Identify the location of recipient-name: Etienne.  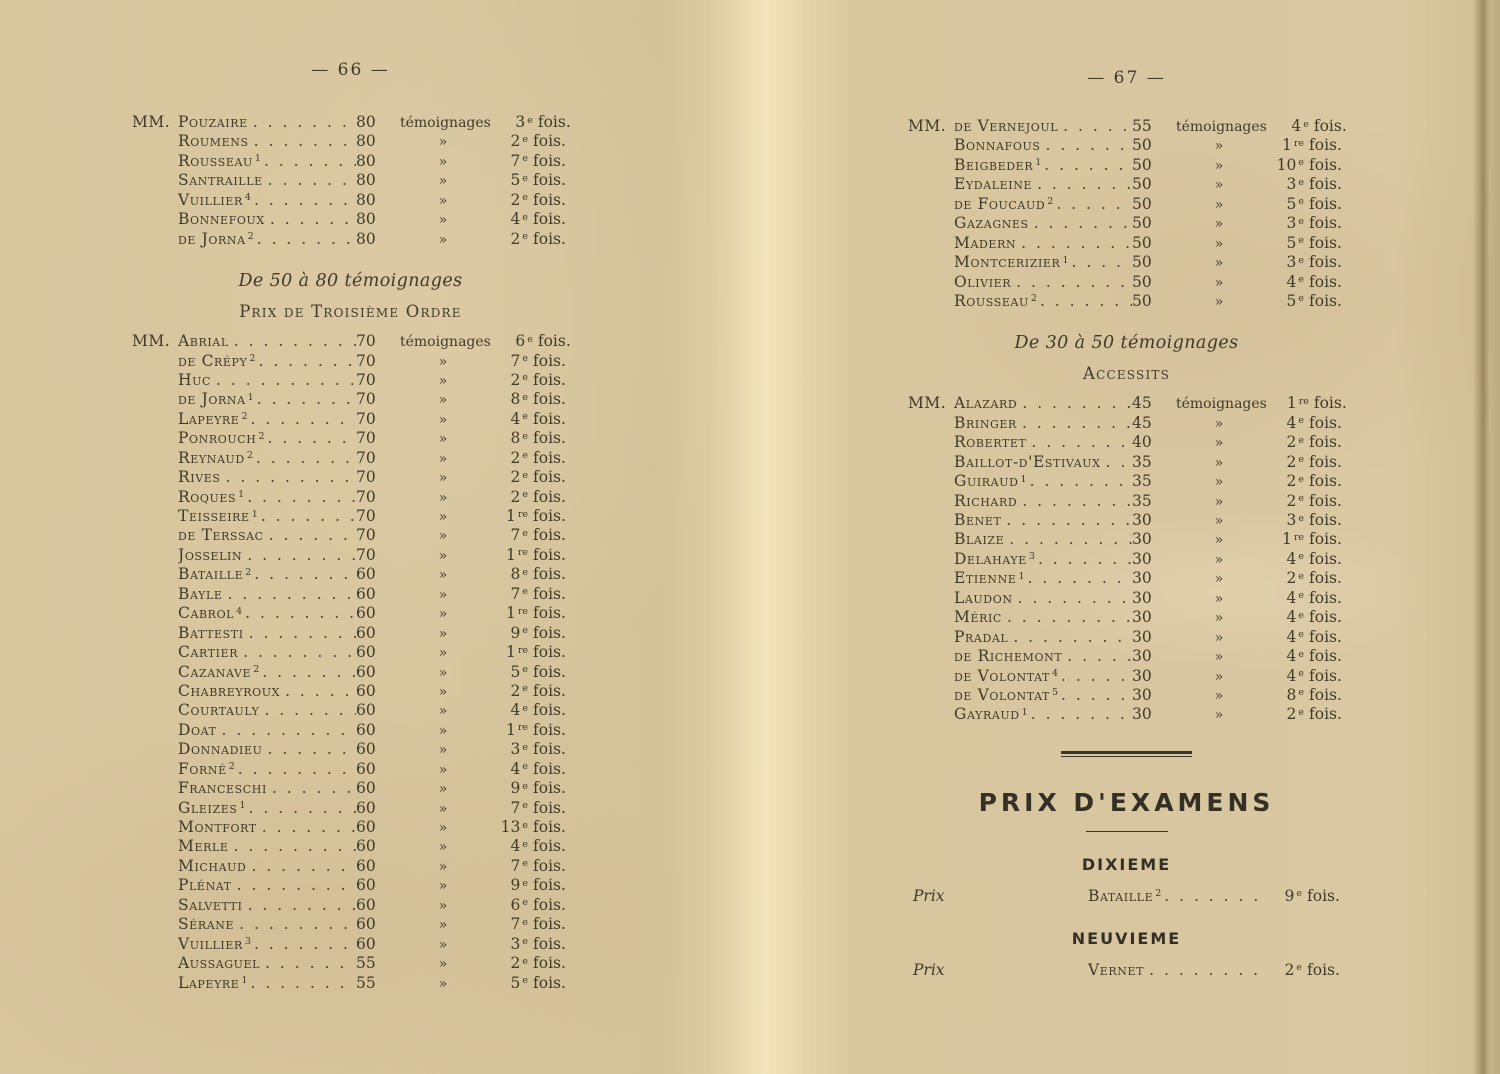
(985, 578).